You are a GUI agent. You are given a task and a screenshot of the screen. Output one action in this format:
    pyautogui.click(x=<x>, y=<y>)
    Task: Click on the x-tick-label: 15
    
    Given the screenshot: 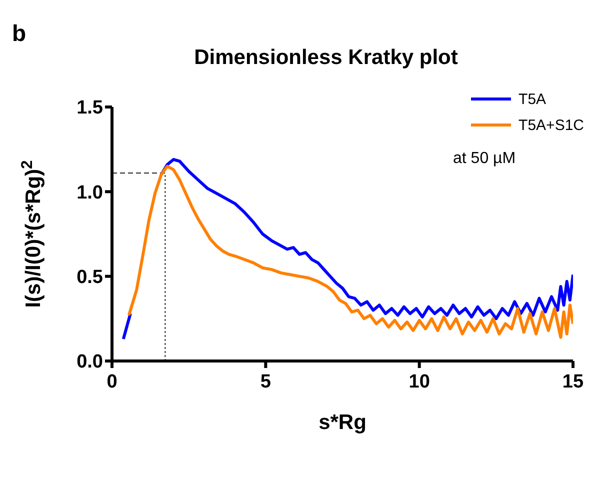 What is the action you would take?
    pyautogui.click(x=573, y=381)
    